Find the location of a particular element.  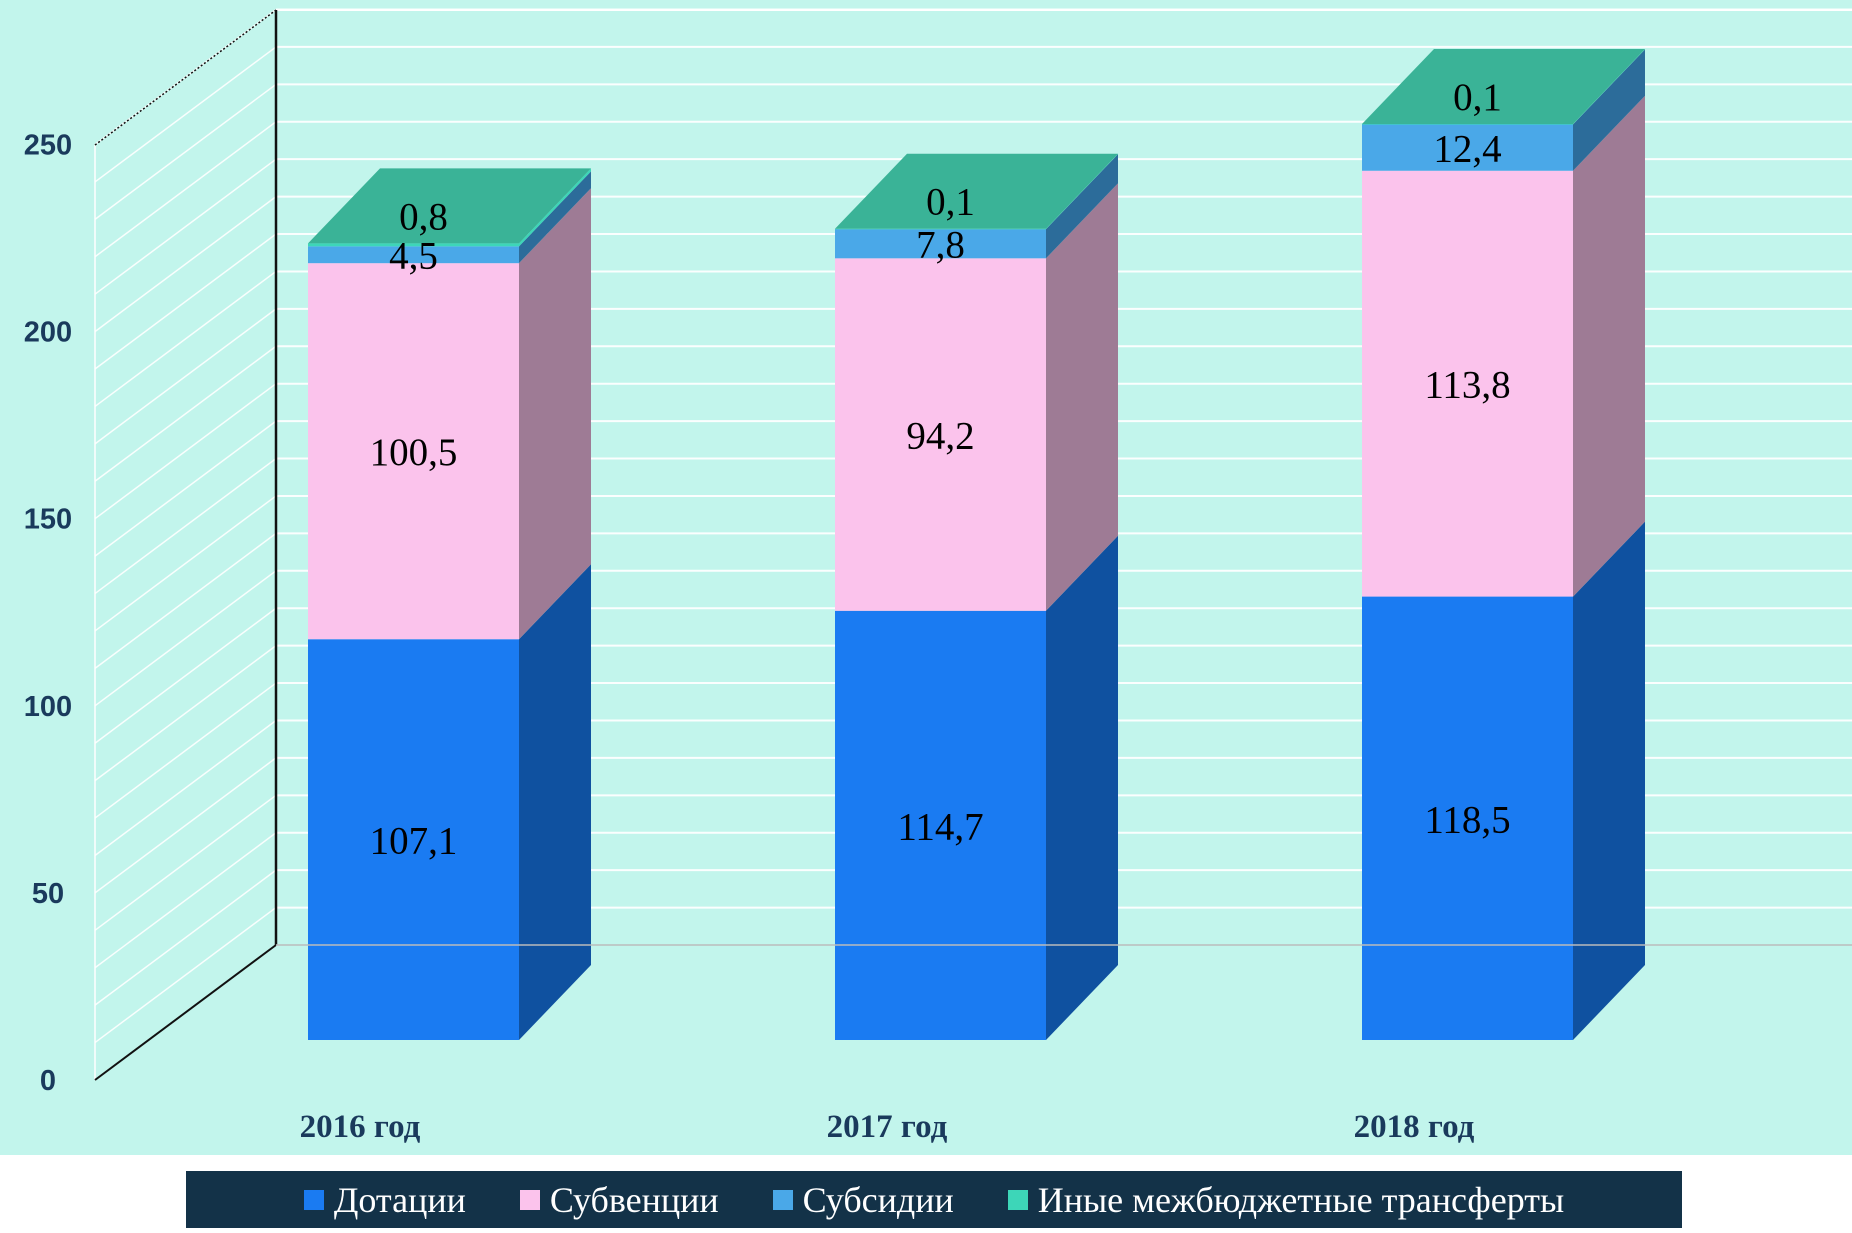

data-label: 113,8 is located at coordinates (1467, 385).